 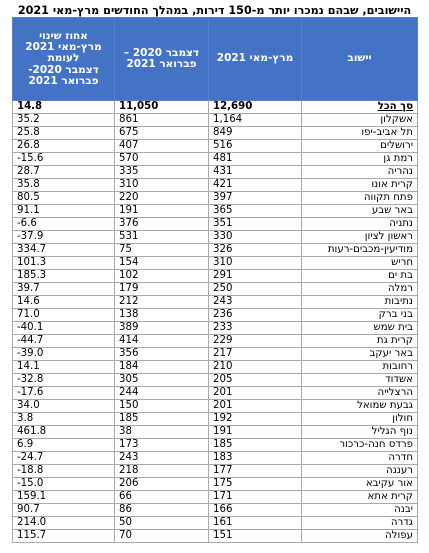 I want to click on mar-may-cell: 210, so click(x=255, y=367).